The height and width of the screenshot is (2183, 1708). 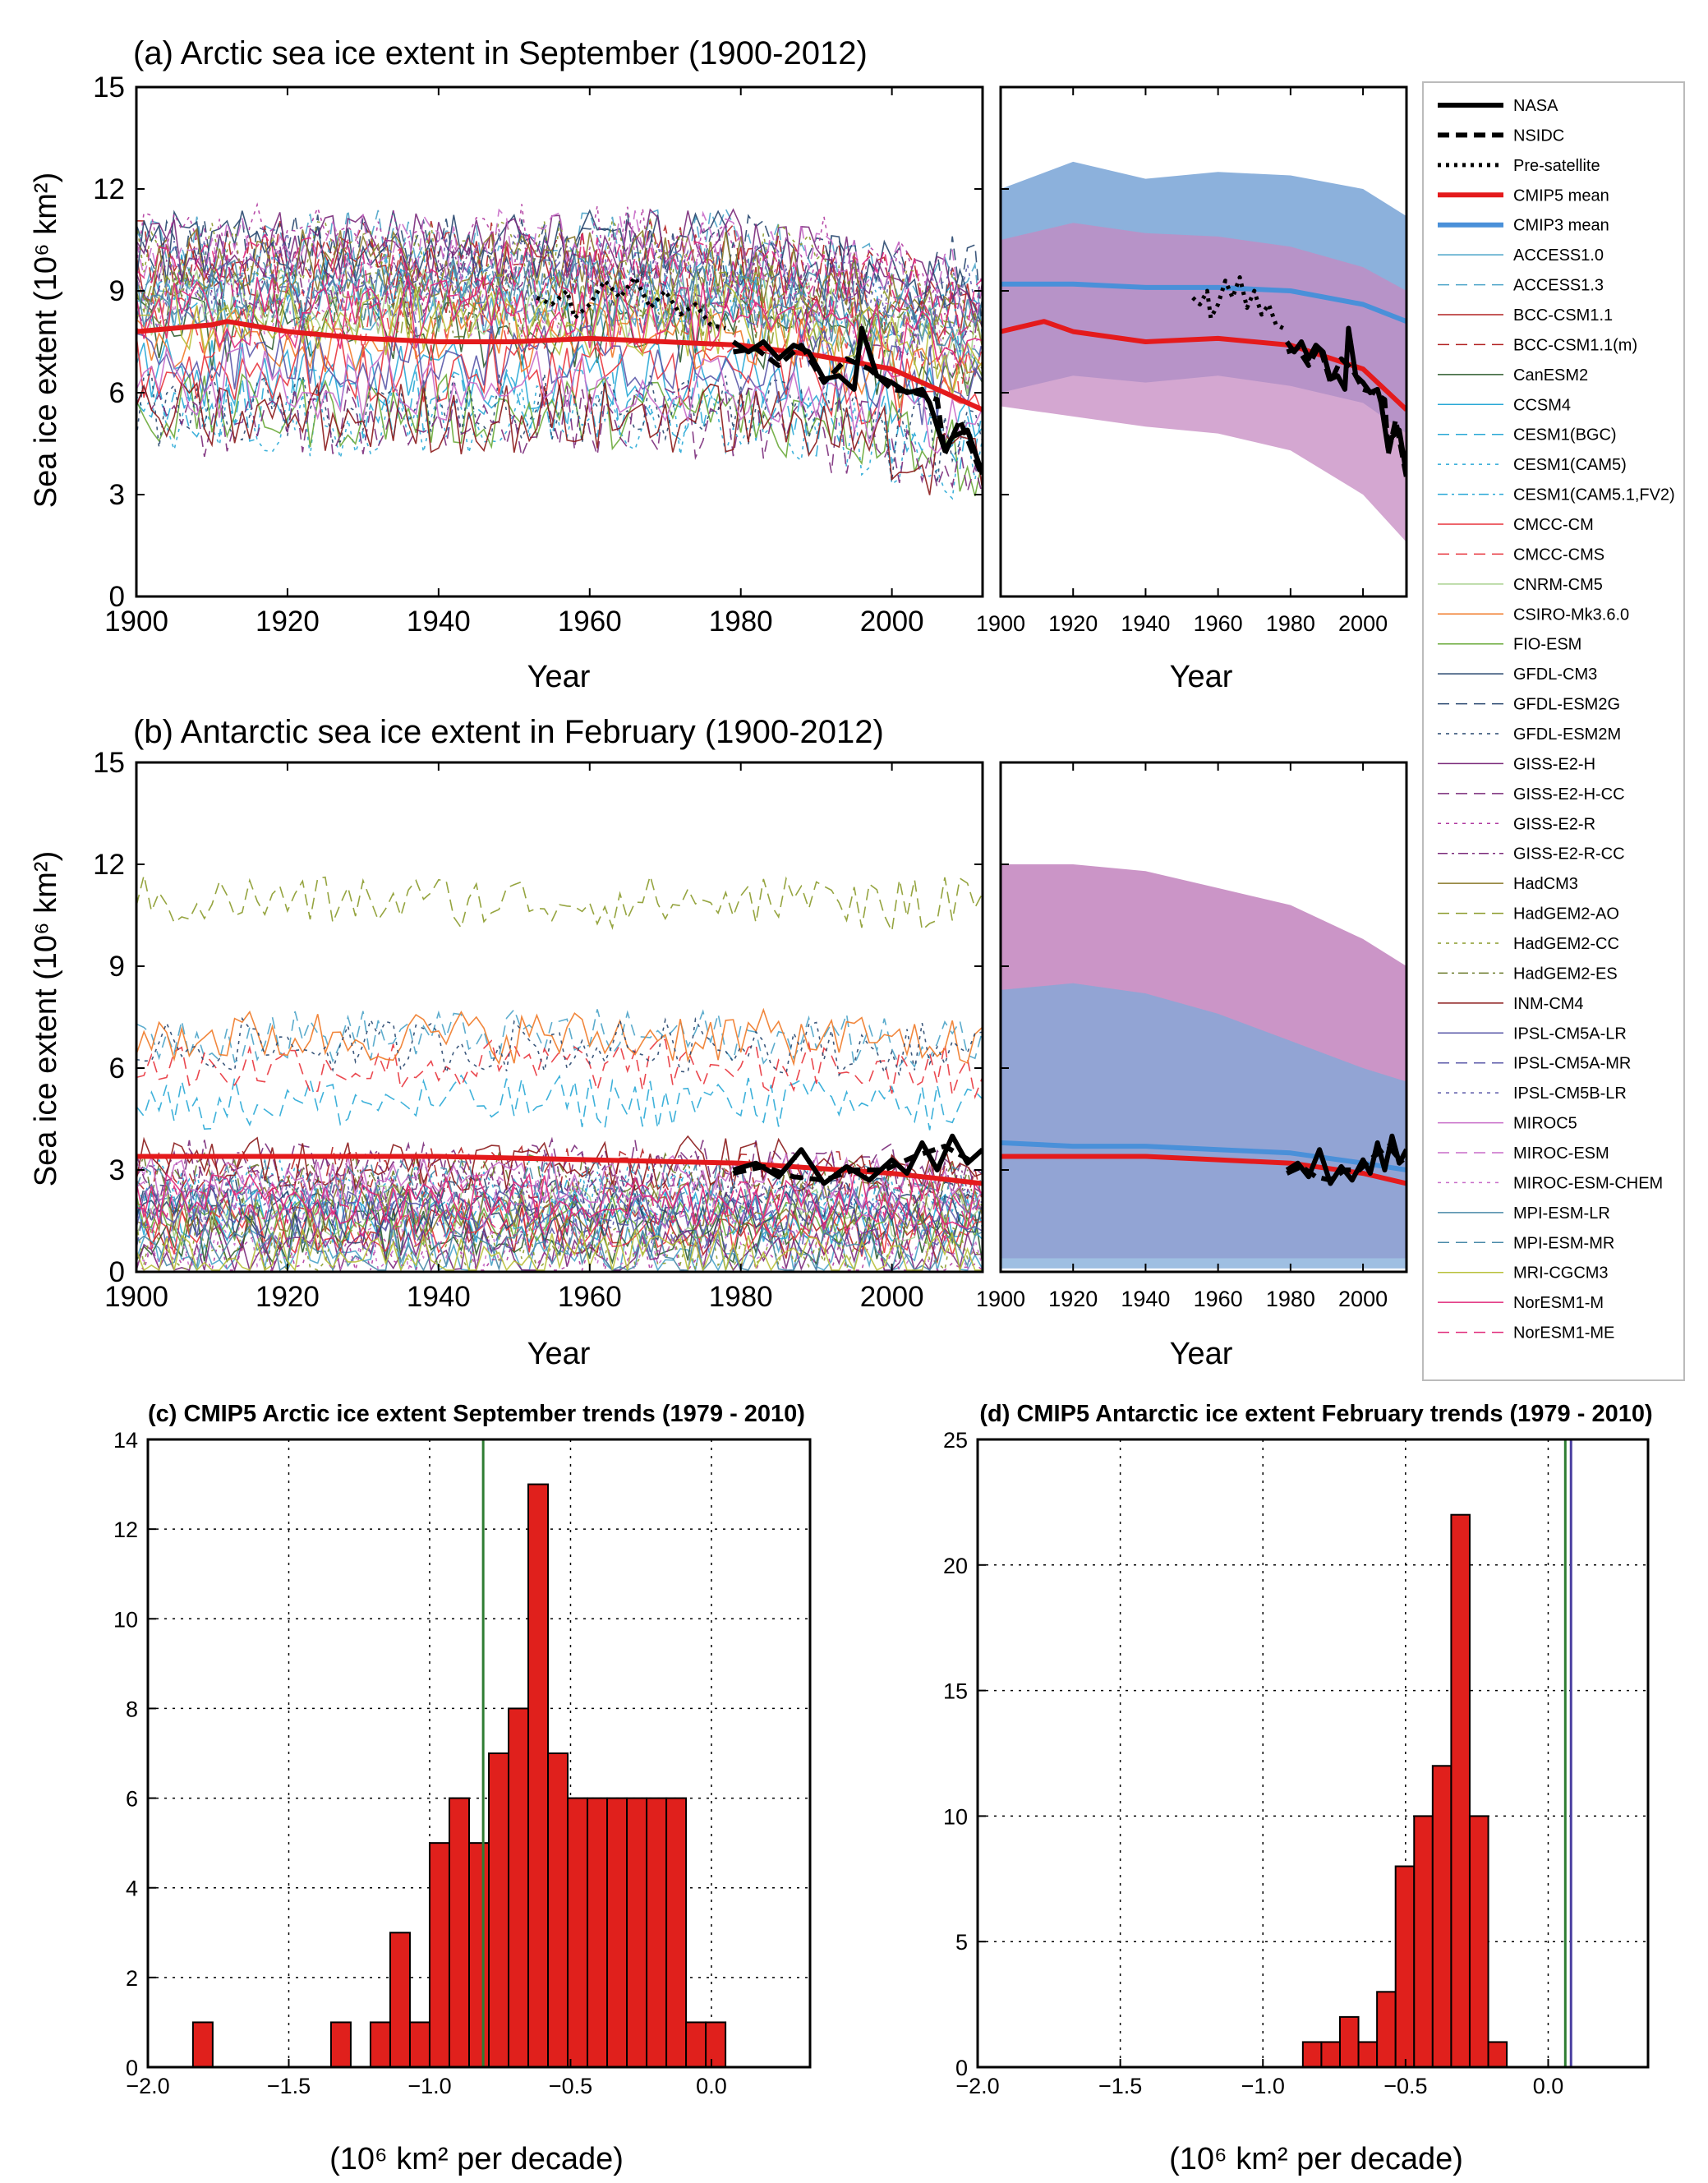 What do you see at coordinates (1558, 555) in the screenshot?
I see `legend-label-cmcc-cms: CMCC-CMS` at bounding box center [1558, 555].